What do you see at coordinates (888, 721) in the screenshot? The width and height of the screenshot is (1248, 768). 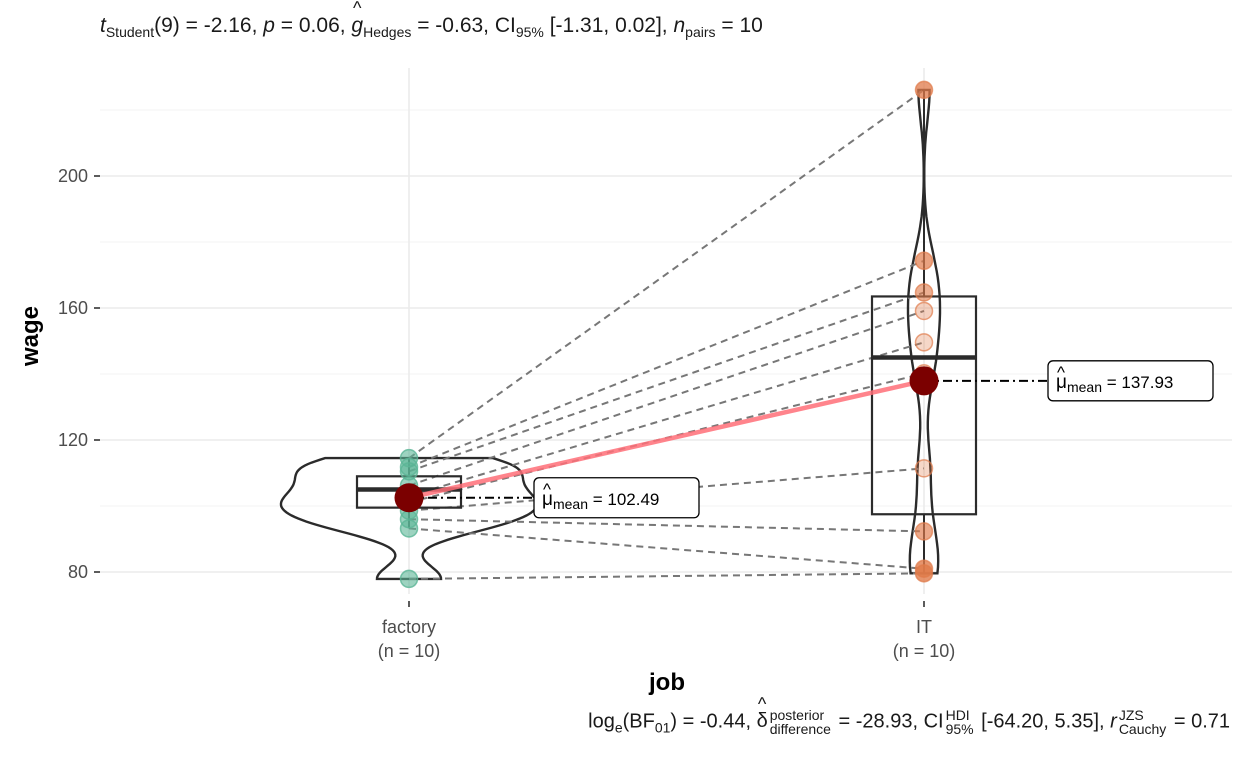 I see `delta-value: = -28.93, CI` at bounding box center [888, 721].